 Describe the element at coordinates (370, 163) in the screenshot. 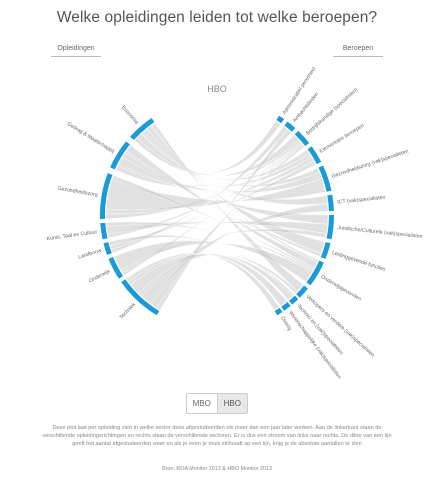

I see `occupation-label-4: Gezondheidszorg (vak)specialisten` at that location.